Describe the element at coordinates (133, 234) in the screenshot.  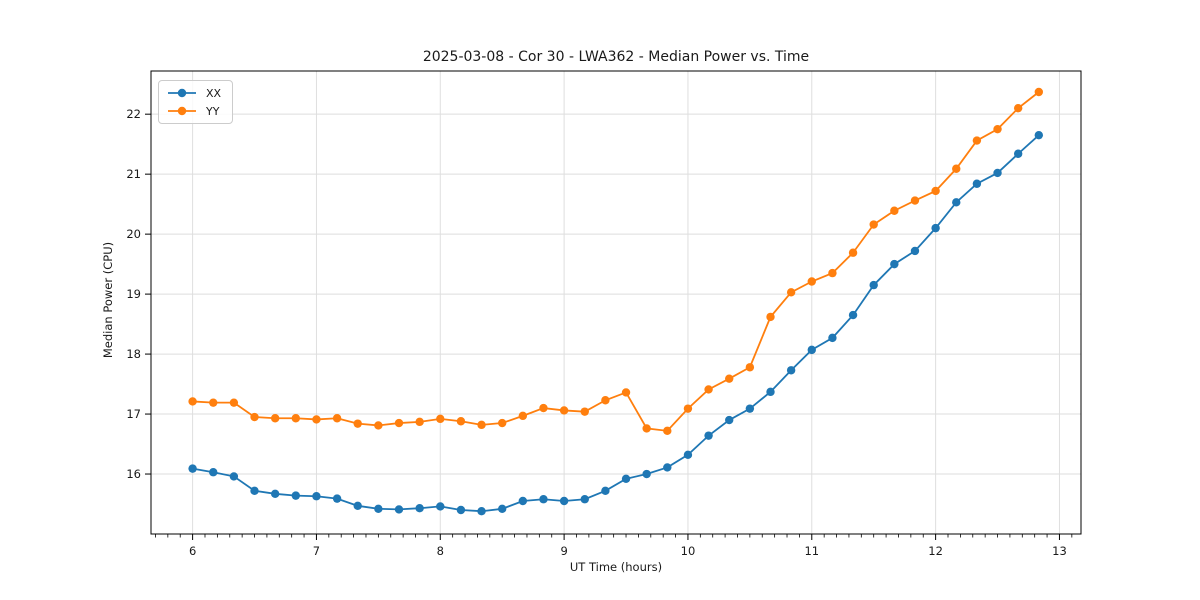
I see `y-tick-label: 20` at that location.